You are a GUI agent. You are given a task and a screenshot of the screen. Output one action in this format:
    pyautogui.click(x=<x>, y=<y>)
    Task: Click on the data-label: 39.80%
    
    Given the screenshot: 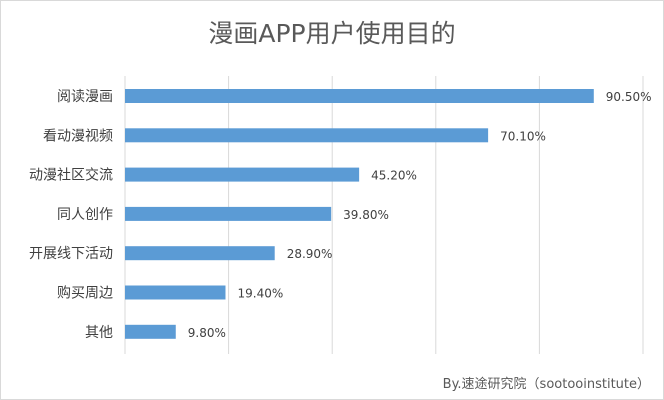 What is the action you would take?
    pyautogui.click(x=366, y=215)
    